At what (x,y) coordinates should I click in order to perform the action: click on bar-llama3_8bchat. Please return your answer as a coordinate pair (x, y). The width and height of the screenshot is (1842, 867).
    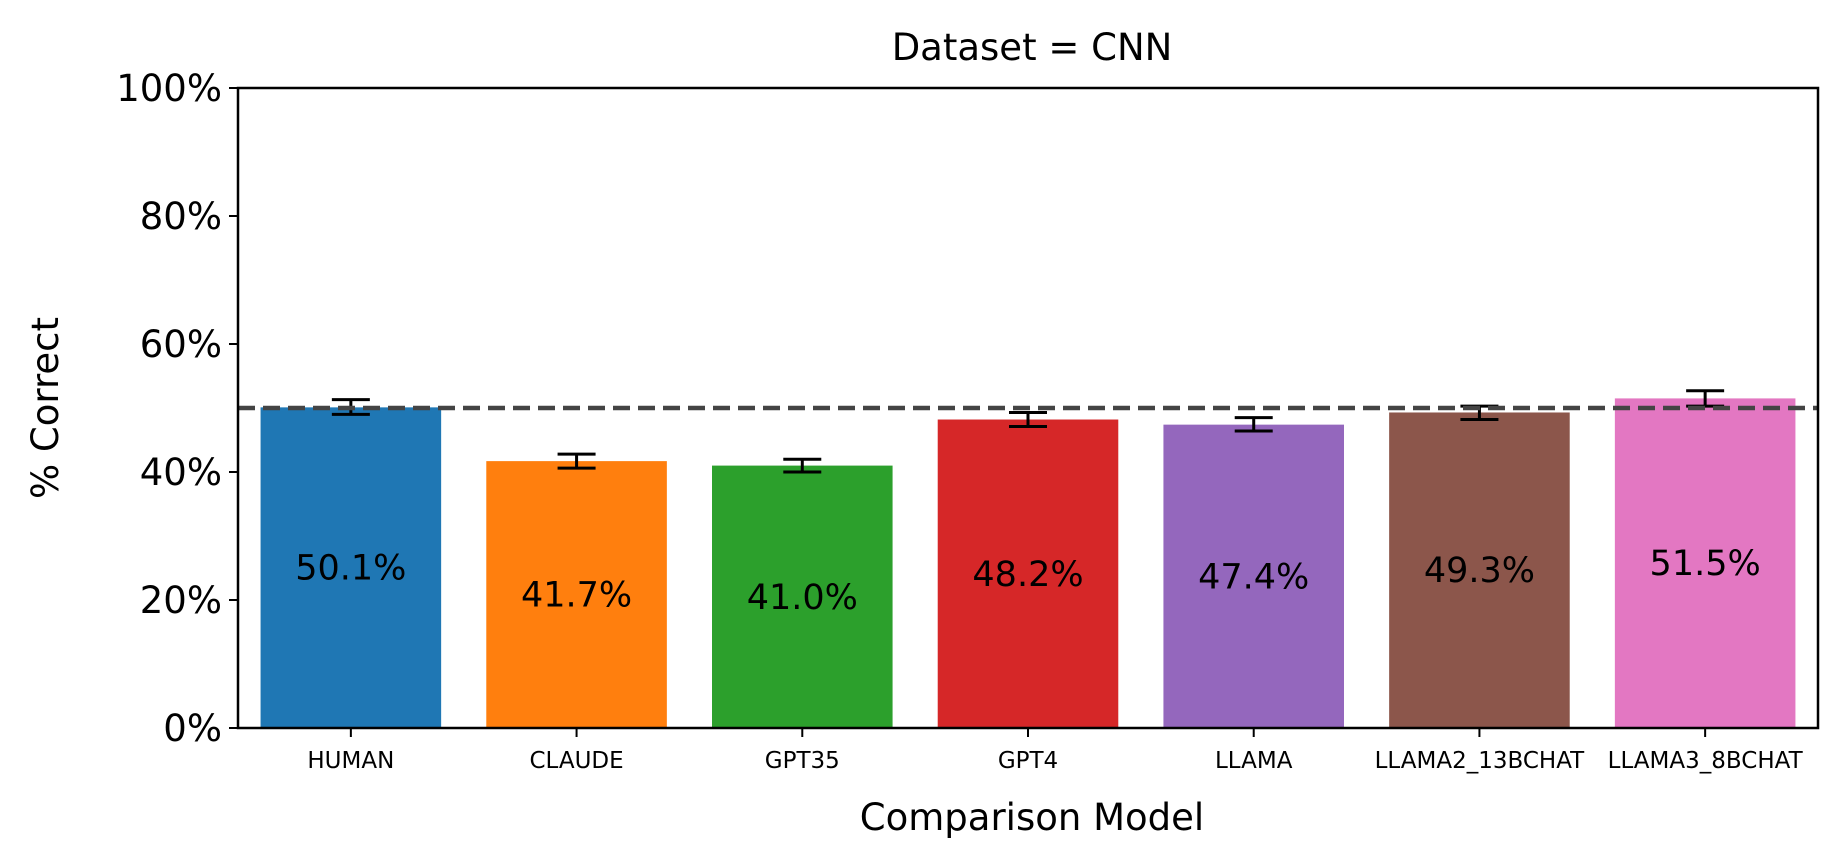
    Looking at the image, I should click on (1705, 563).